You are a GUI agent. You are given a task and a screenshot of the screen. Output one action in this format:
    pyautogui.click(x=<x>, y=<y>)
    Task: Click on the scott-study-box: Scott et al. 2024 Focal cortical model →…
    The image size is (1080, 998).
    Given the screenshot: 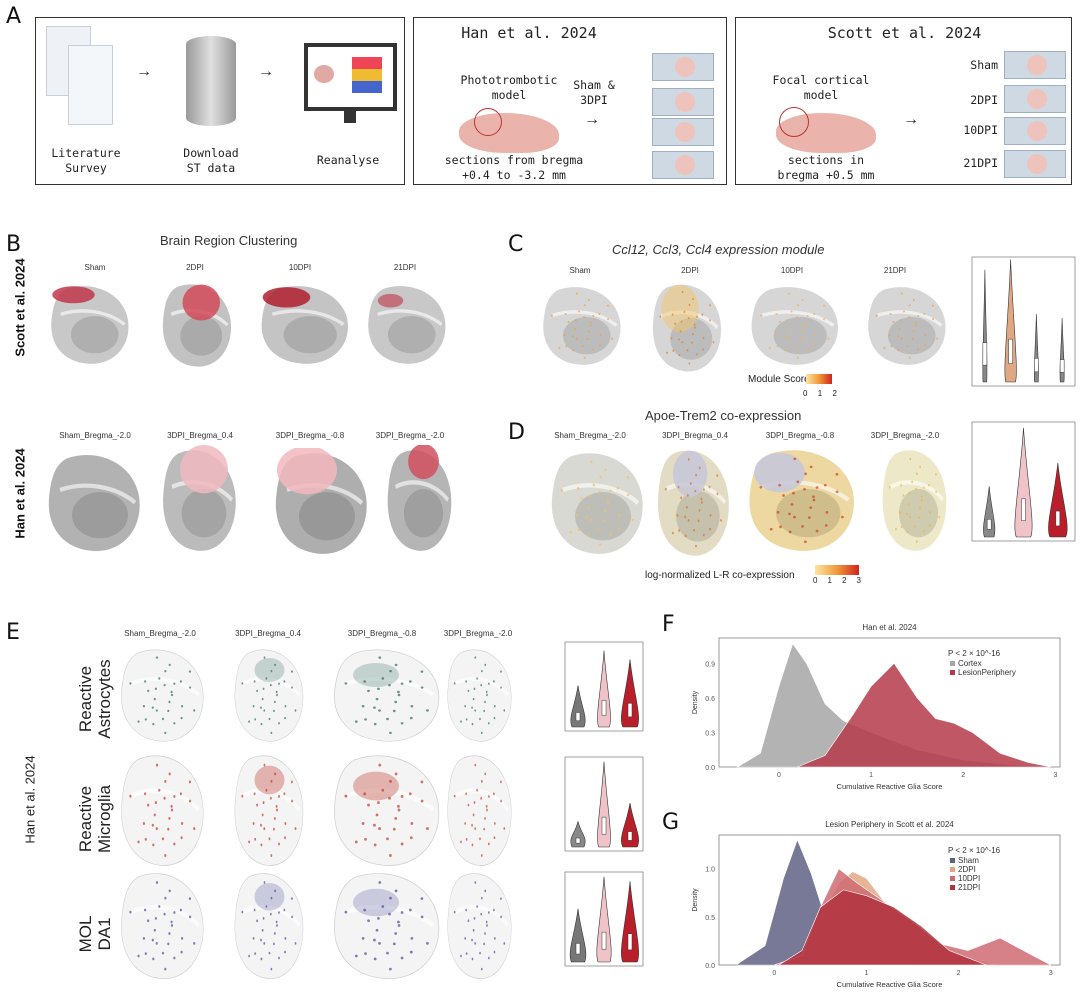 What is the action you would take?
    pyautogui.click(x=903, y=101)
    